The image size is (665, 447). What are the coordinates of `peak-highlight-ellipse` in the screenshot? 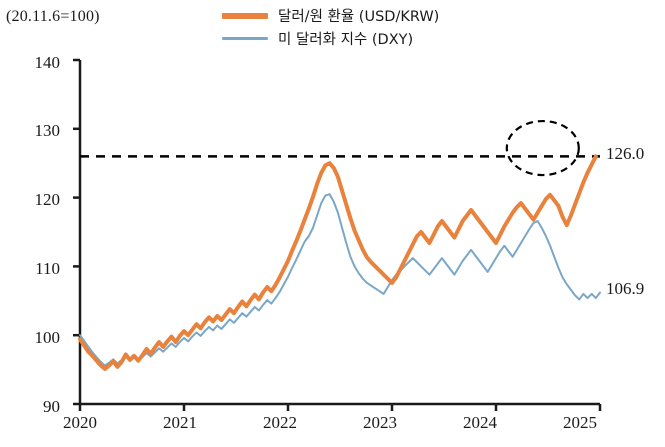 It's located at (542, 148).